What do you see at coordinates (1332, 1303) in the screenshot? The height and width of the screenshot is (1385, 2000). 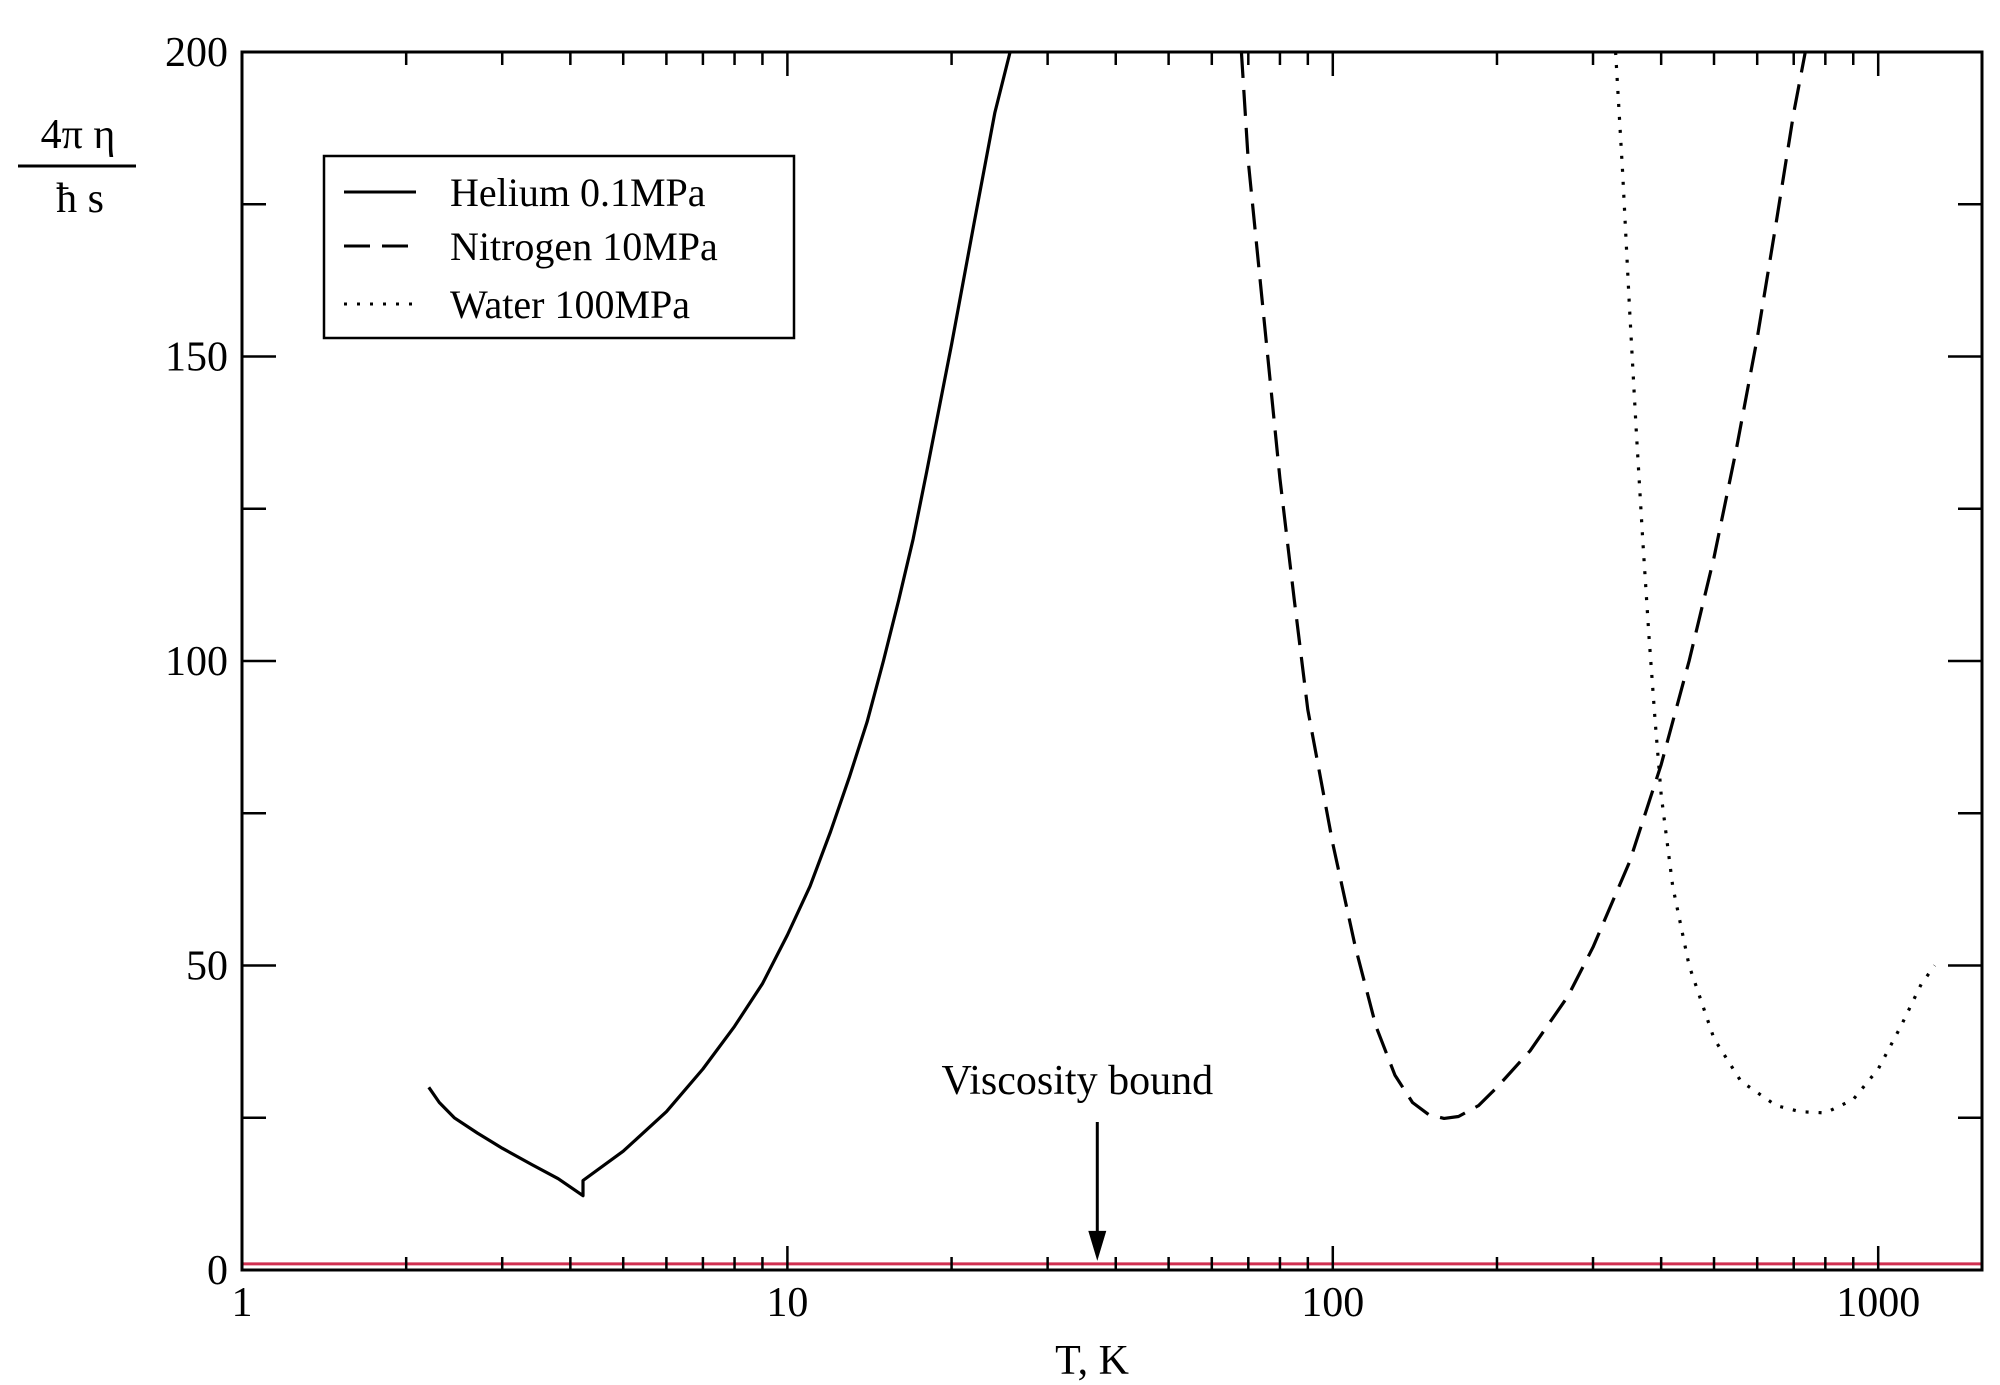 I see `x-tick-label: 100` at bounding box center [1332, 1303].